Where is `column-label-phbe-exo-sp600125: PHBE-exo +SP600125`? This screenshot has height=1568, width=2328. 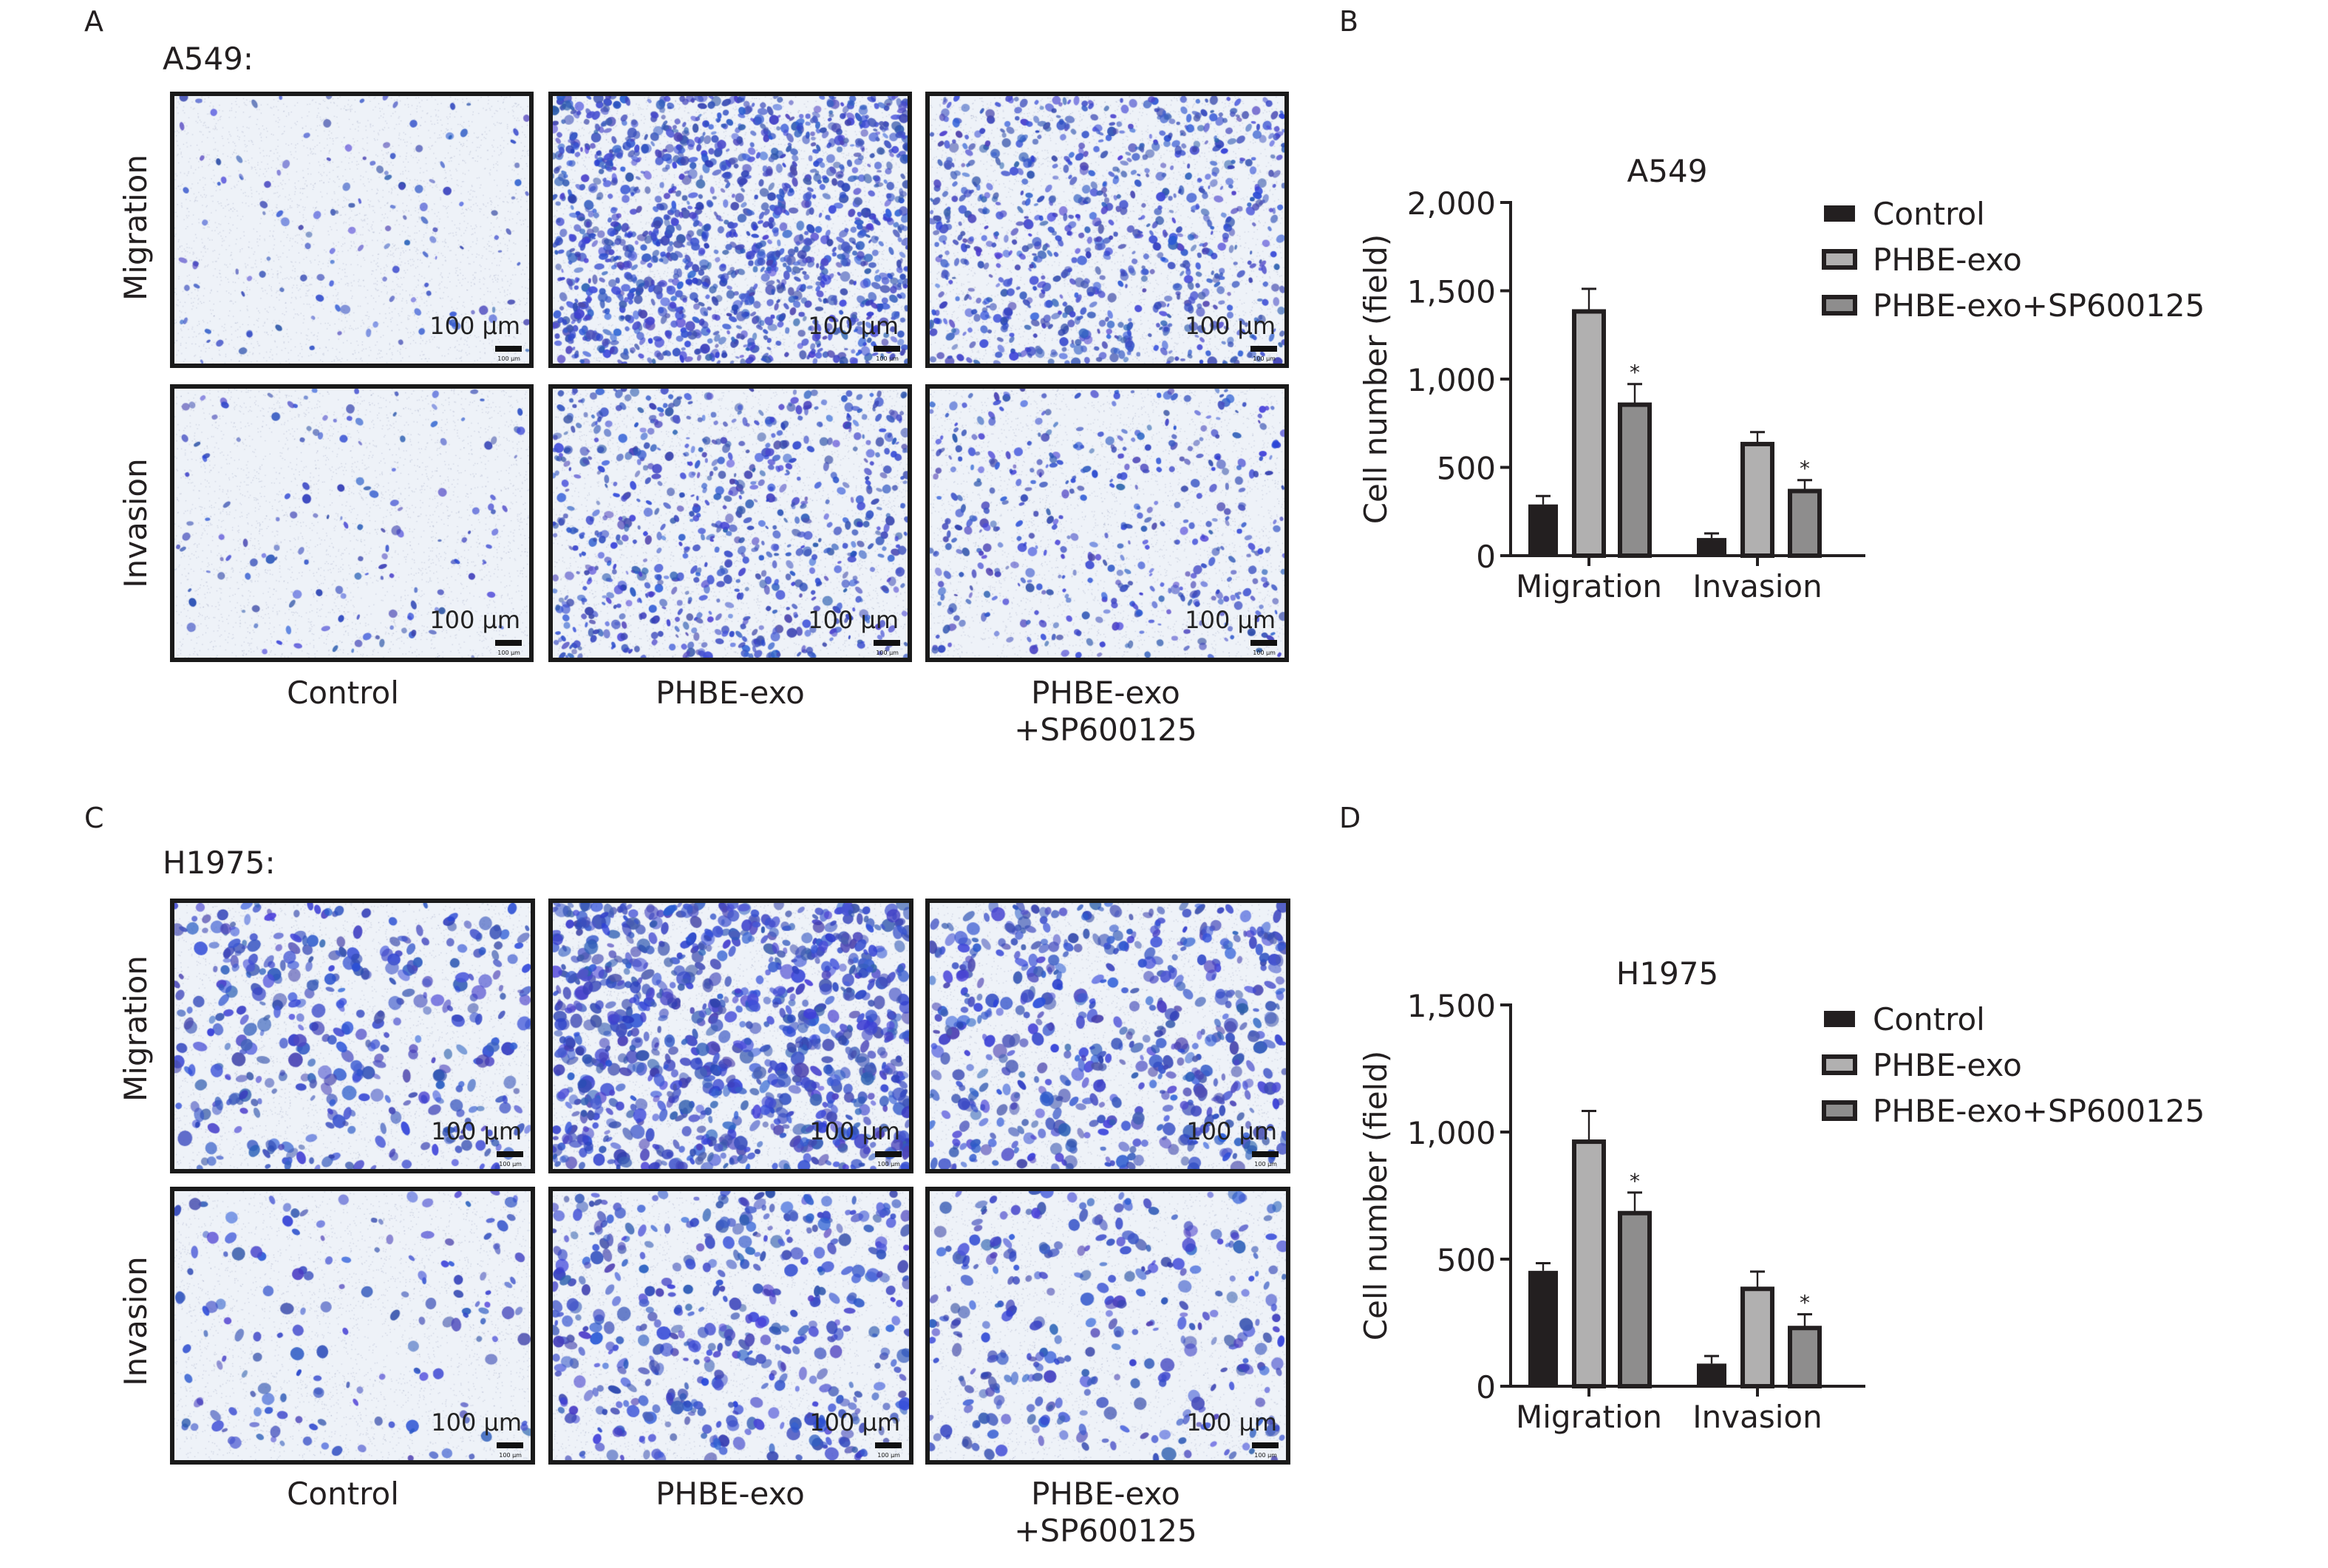 column-label-phbe-exo-sp600125: PHBE-exo +SP600125 is located at coordinates (1105, 712).